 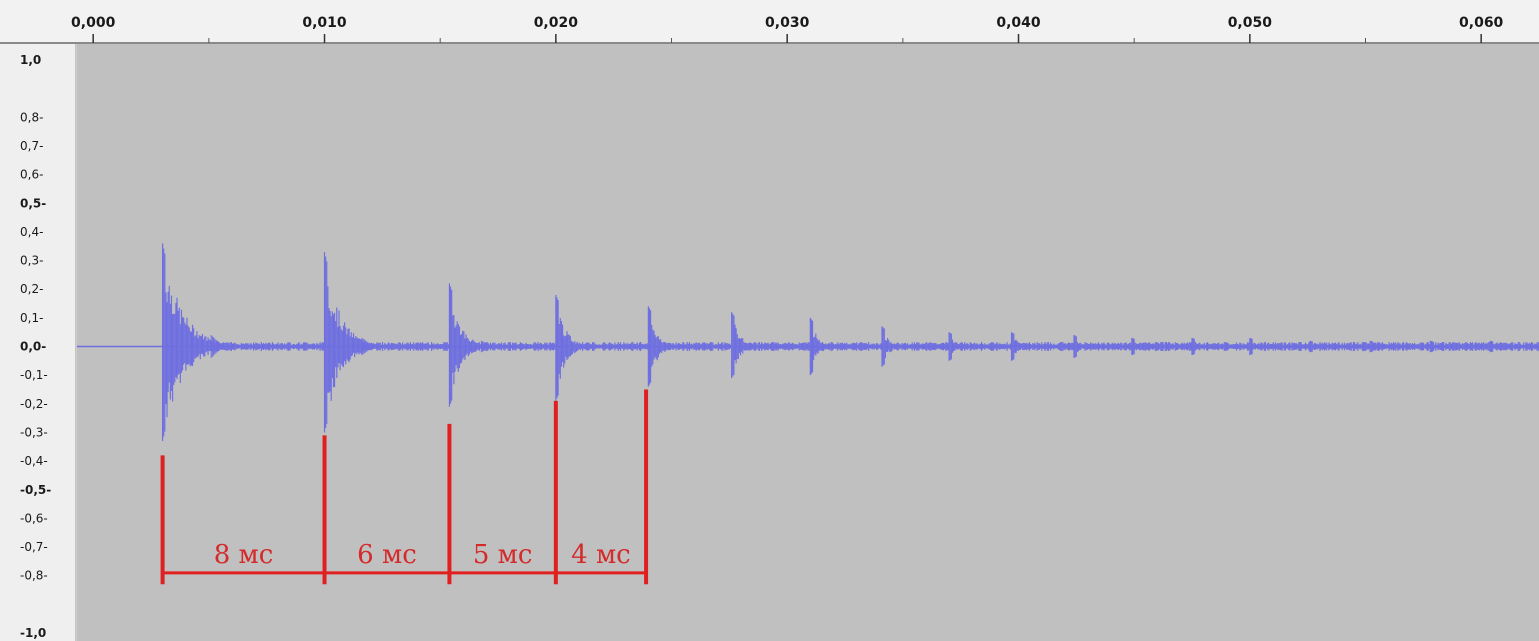 I want to click on x-tick-label: 0,040, so click(x=1018, y=23).